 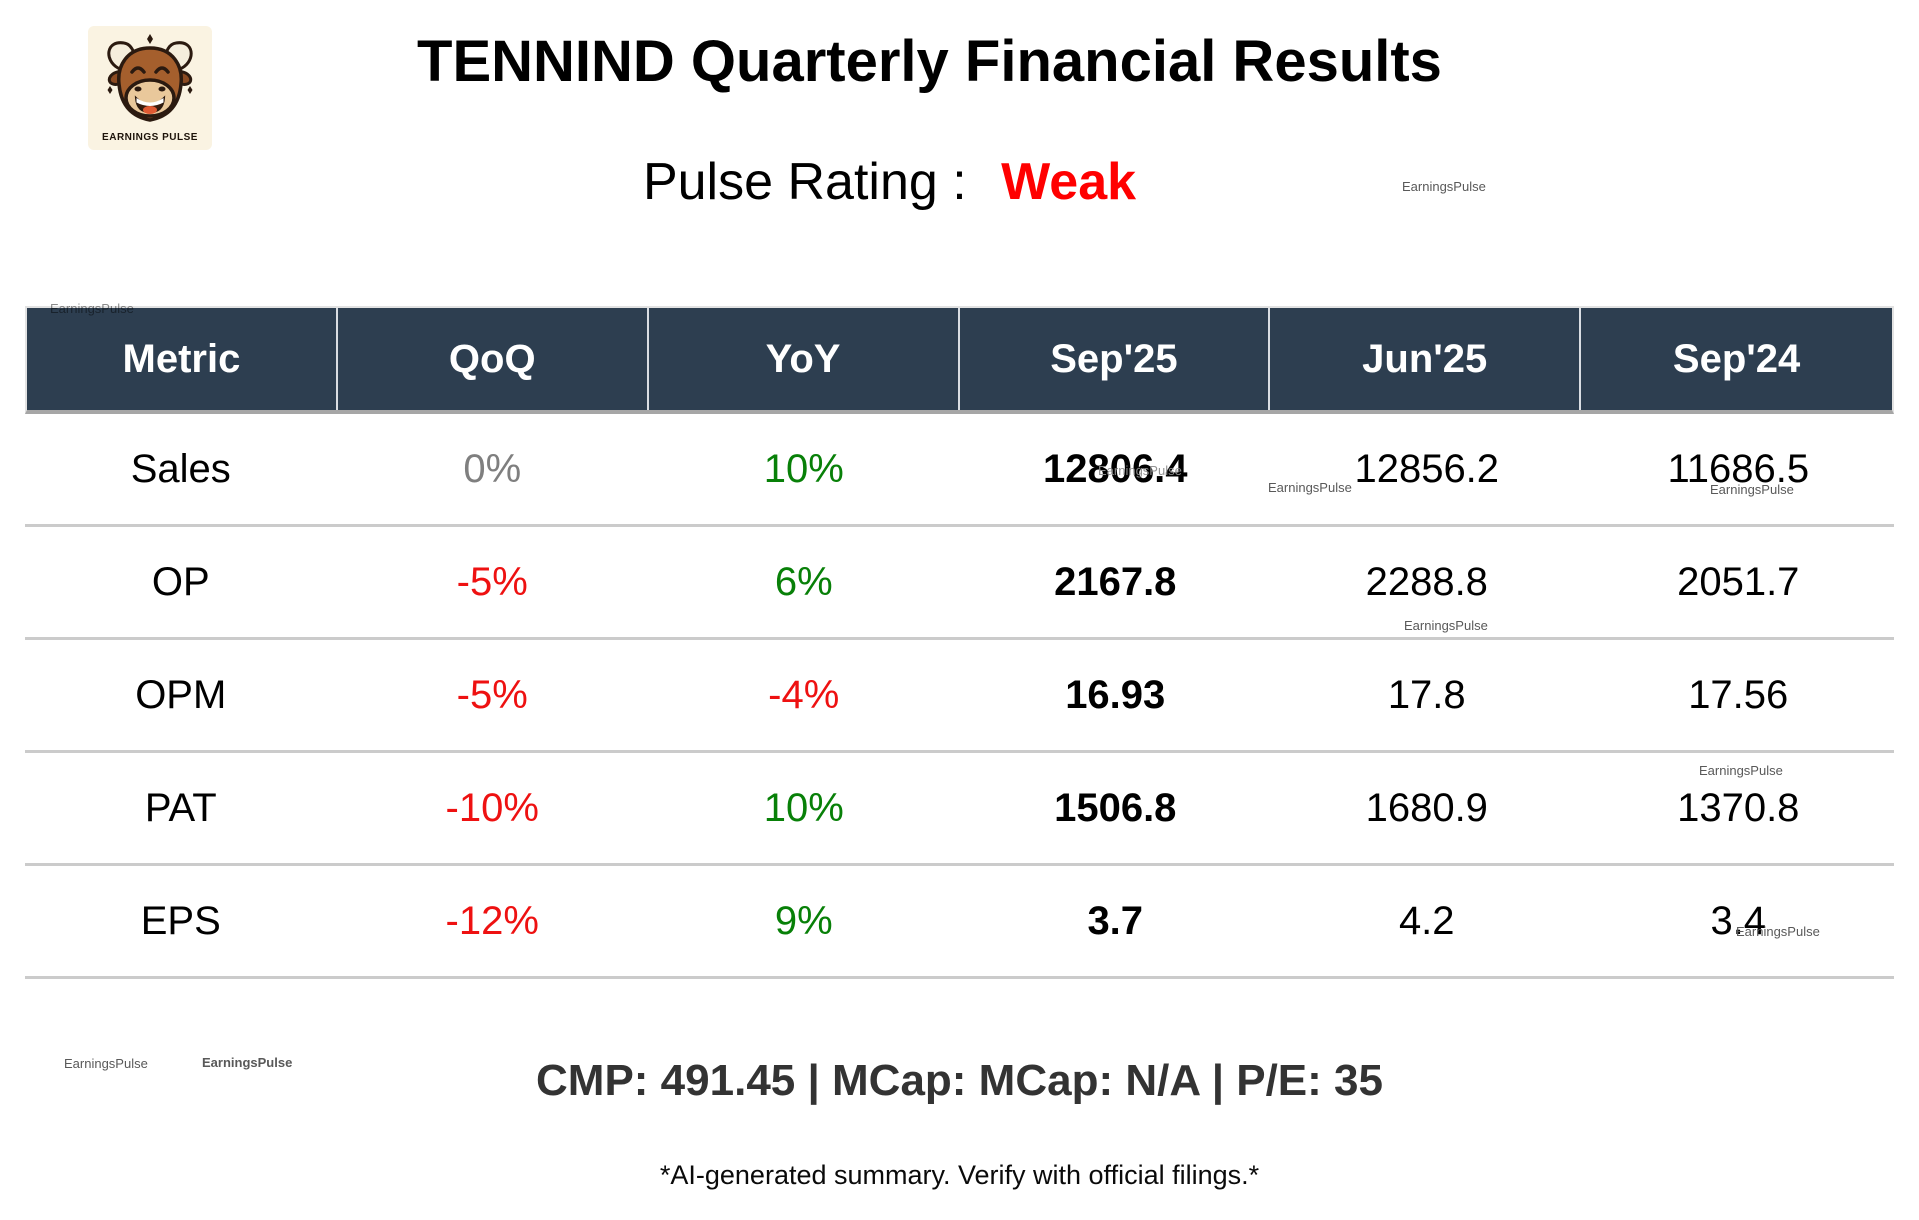 What do you see at coordinates (803, 920) in the screenshot?
I see `yoy-cell: 9%` at bounding box center [803, 920].